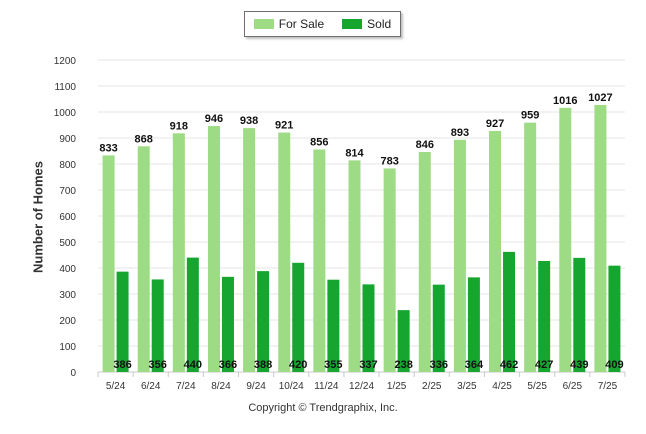  What do you see at coordinates (73, 373) in the screenshot?
I see `y-tick-label: 0` at bounding box center [73, 373].